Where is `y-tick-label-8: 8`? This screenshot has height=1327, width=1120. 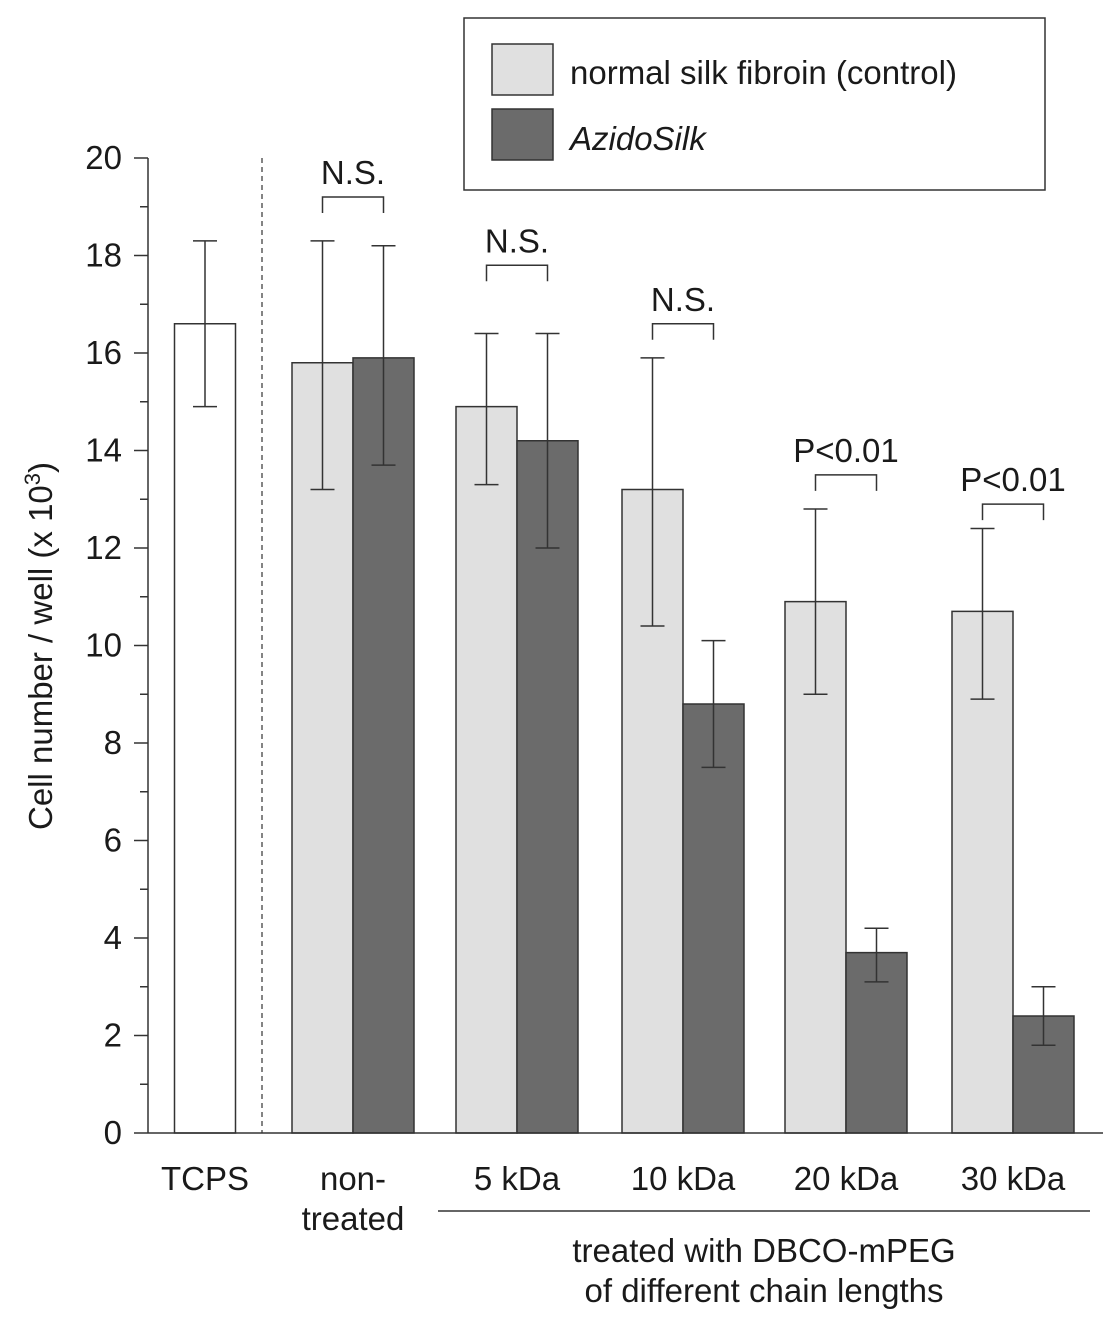
y-tick-label-8: 8 is located at coordinates (113, 742).